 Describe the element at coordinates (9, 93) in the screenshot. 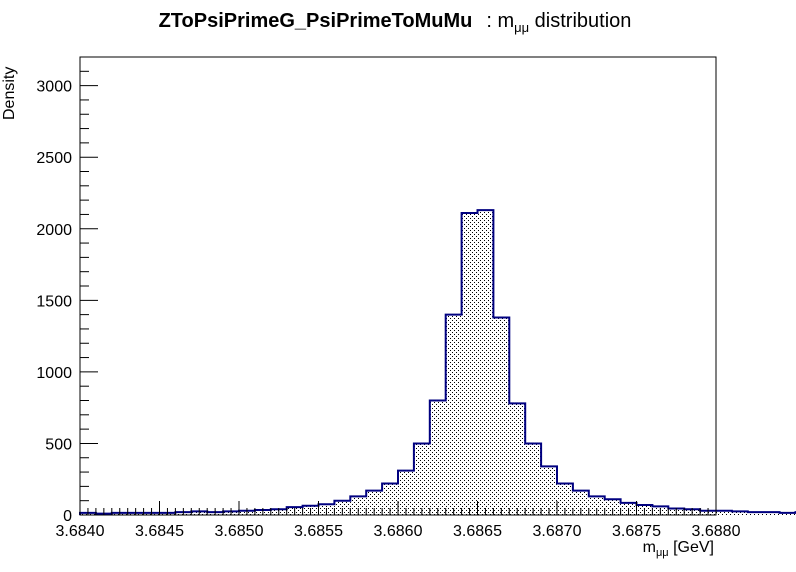

I see `y-axis-label: Density` at that location.